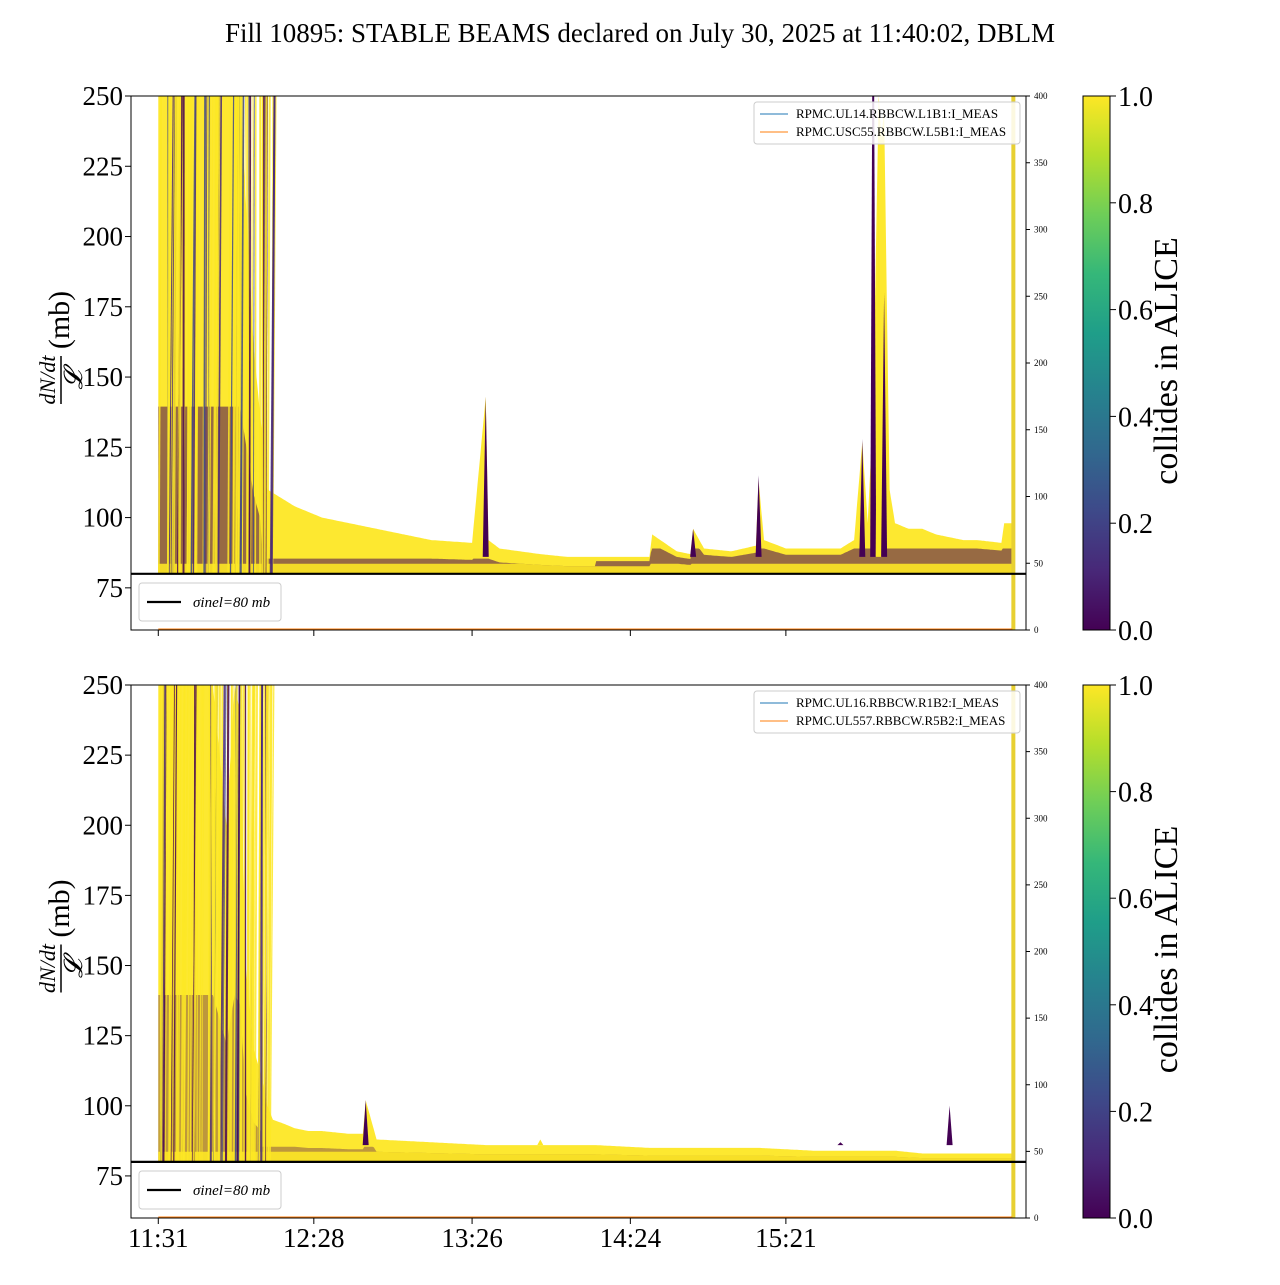 Image resolution: width=1280 pixels, height=1285 pixels. Describe the element at coordinates (472, 1238) in the screenshot. I see `x-tick-label: 13:26` at that location.